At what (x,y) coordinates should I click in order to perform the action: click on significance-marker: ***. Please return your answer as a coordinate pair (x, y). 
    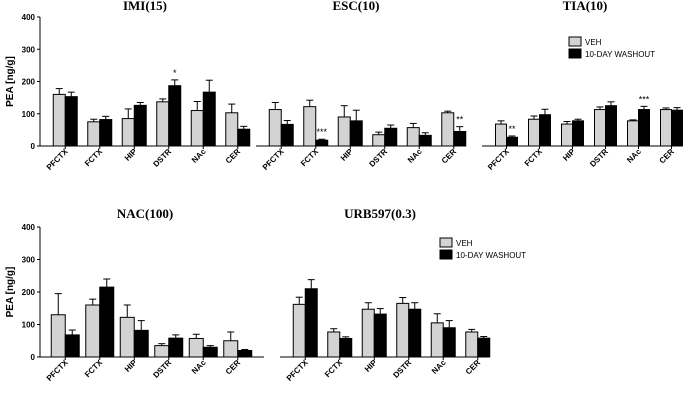
    Looking at the image, I should click on (644, 99).